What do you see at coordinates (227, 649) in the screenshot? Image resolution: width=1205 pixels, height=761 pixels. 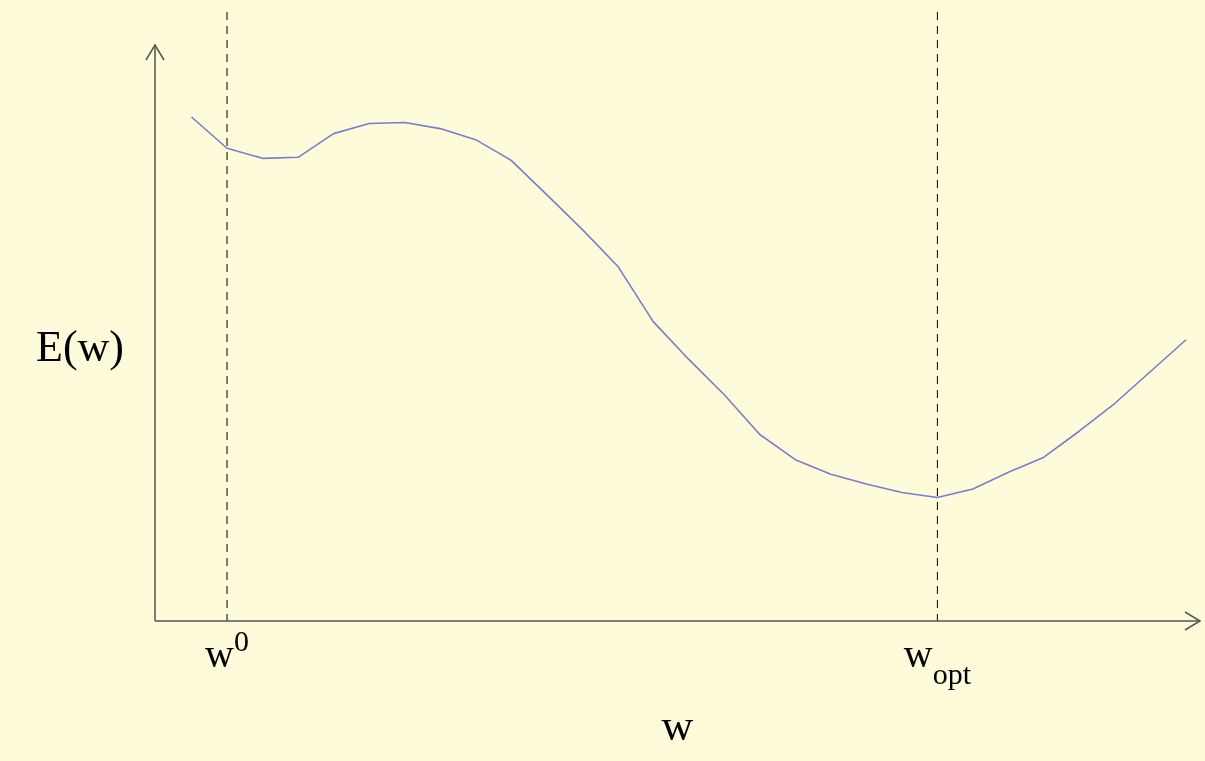 I see `x-tick-label: w$^{0}$` at bounding box center [227, 649].